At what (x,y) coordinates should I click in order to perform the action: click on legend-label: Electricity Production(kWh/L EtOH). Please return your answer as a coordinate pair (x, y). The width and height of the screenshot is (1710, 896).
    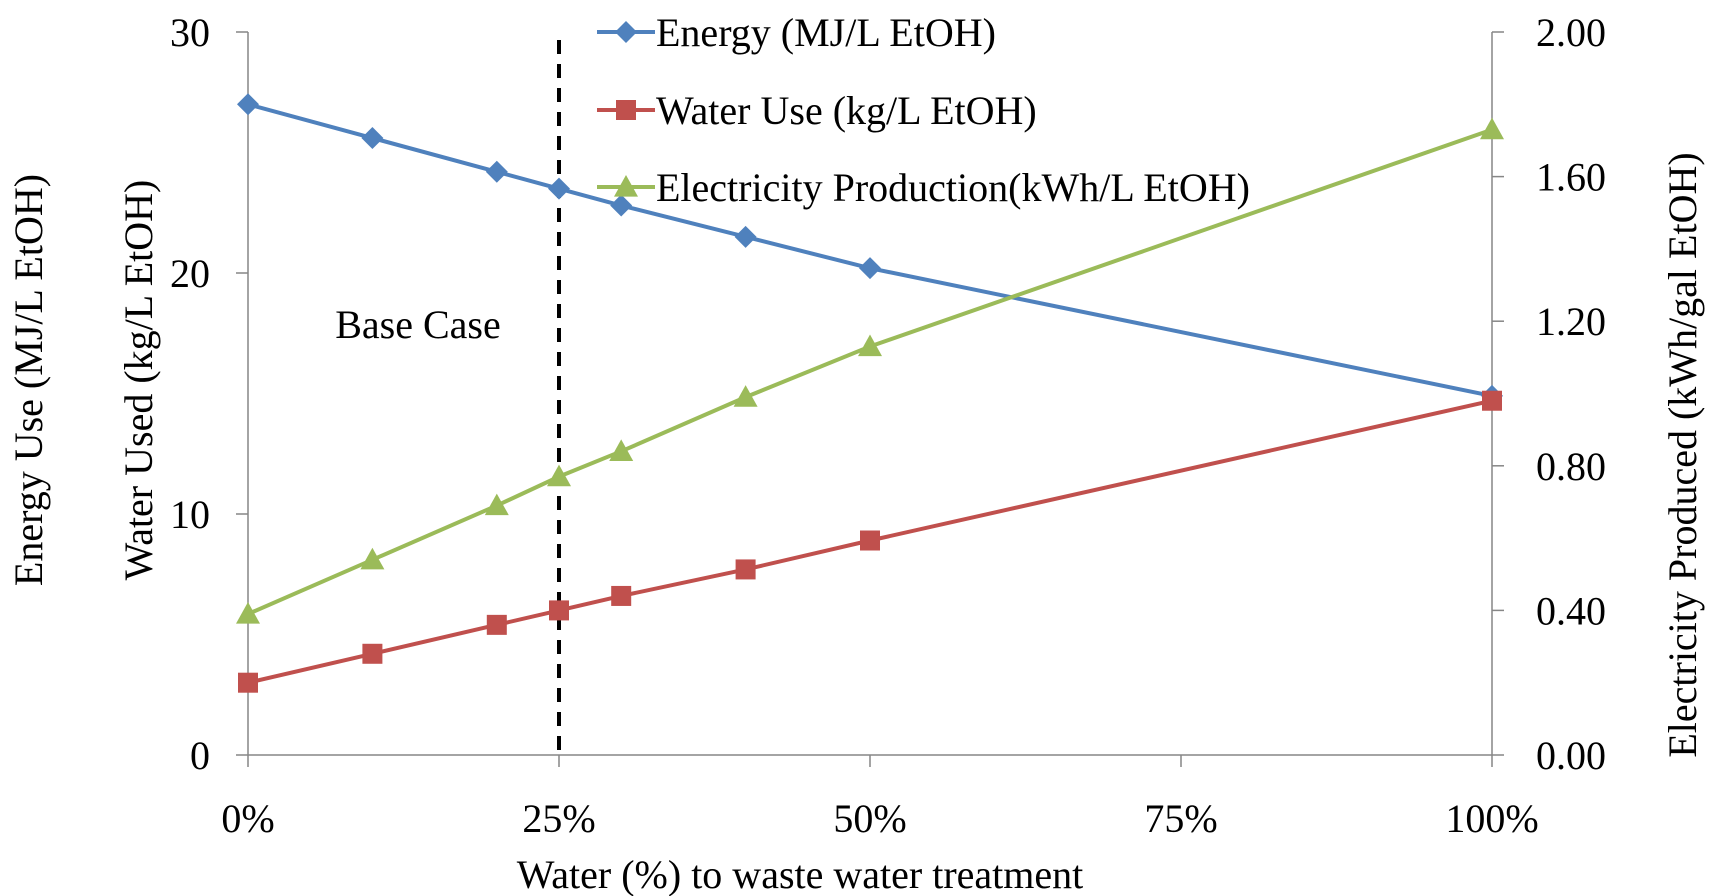
    Looking at the image, I should click on (953, 187).